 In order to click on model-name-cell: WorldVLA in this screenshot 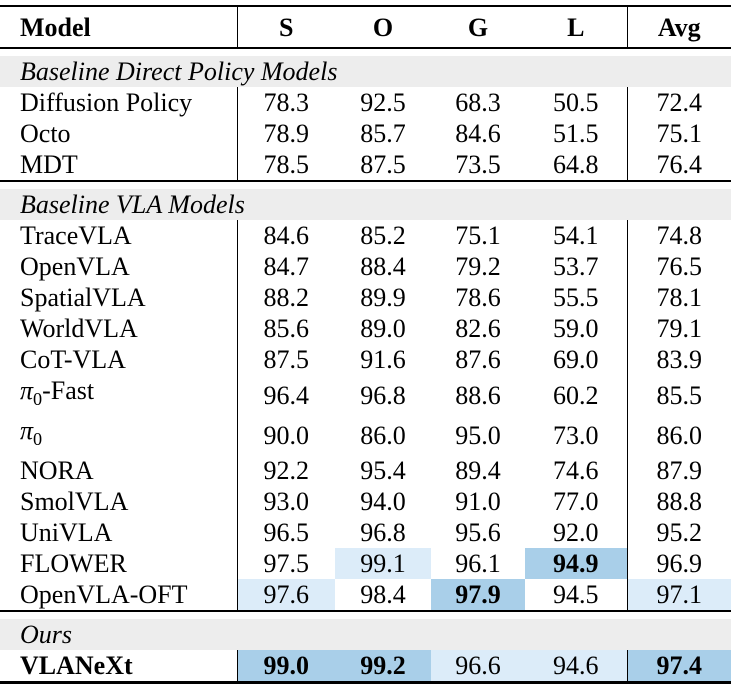, I will do `click(79, 328)`.